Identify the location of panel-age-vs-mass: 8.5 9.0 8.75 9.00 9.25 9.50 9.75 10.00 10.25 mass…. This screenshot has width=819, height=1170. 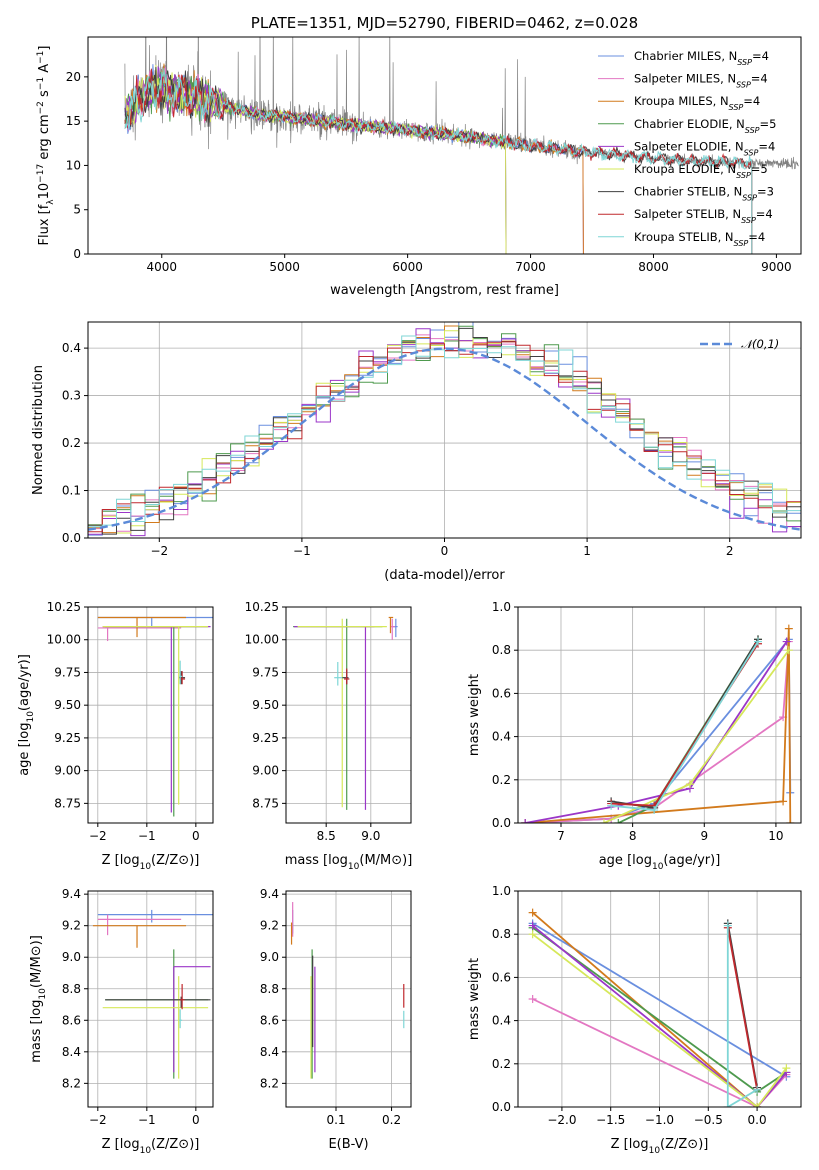
(329, 736).